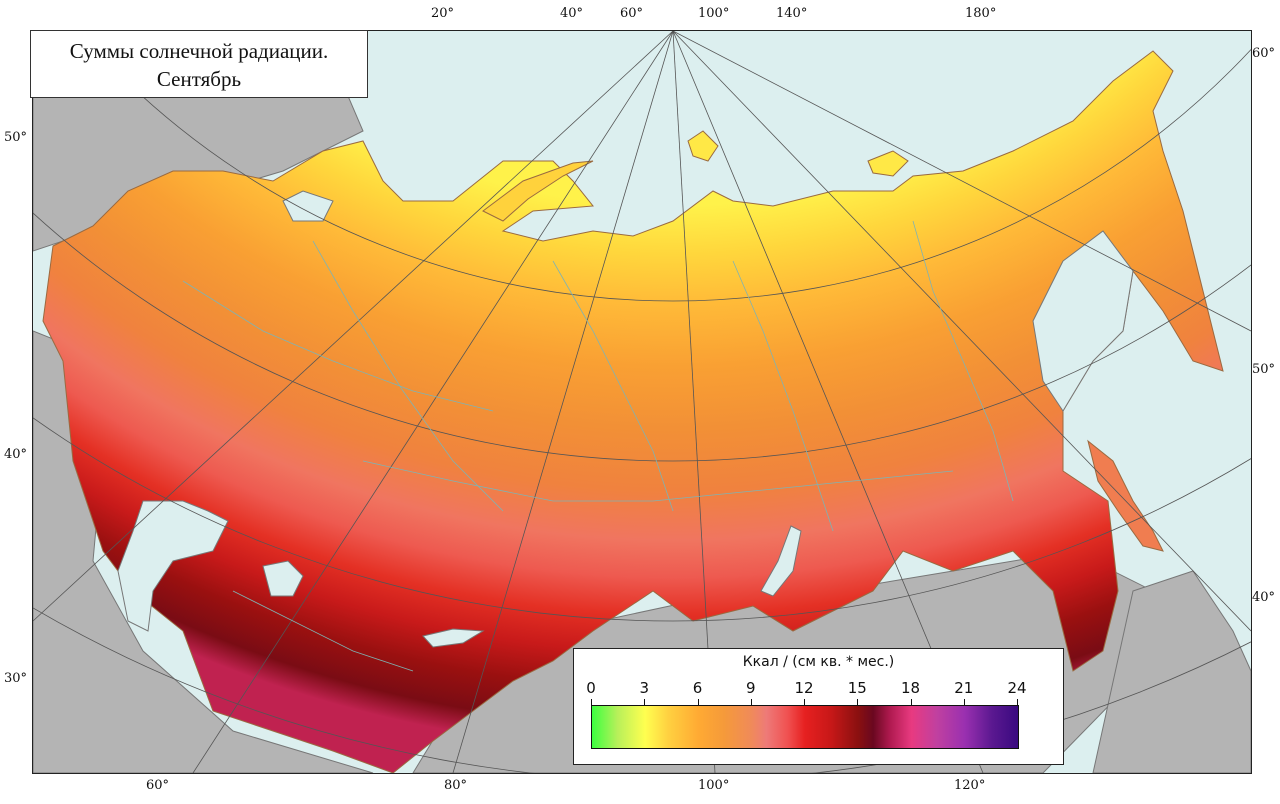 Image resolution: width=1280 pixels, height=804 pixels. What do you see at coordinates (964, 688) in the screenshot?
I see `legend-tick-label: 21` at bounding box center [964, 688].